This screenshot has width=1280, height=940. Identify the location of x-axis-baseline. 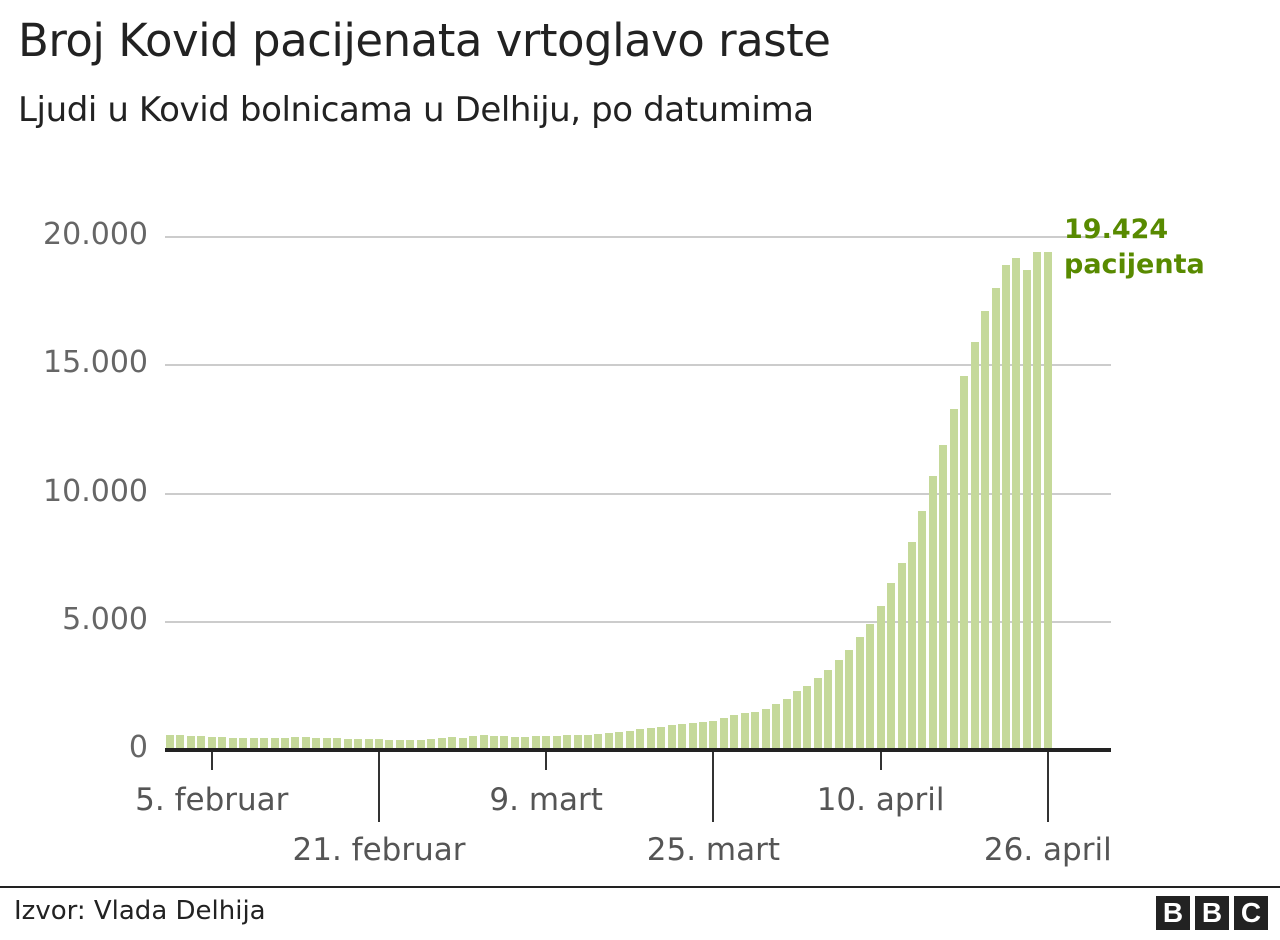
(638, 750).